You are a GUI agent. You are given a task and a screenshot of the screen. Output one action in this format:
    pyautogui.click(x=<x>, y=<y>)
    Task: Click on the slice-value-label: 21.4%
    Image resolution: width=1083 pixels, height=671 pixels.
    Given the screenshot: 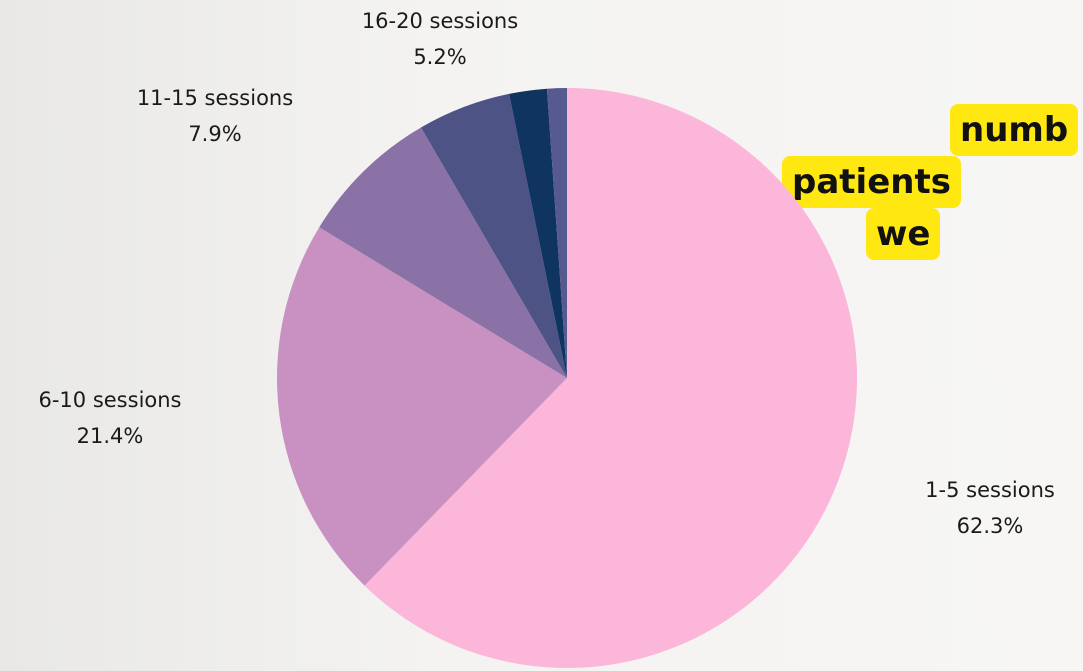 What is the action you would take?
    pyautogui.click(x=110, y=436)
    